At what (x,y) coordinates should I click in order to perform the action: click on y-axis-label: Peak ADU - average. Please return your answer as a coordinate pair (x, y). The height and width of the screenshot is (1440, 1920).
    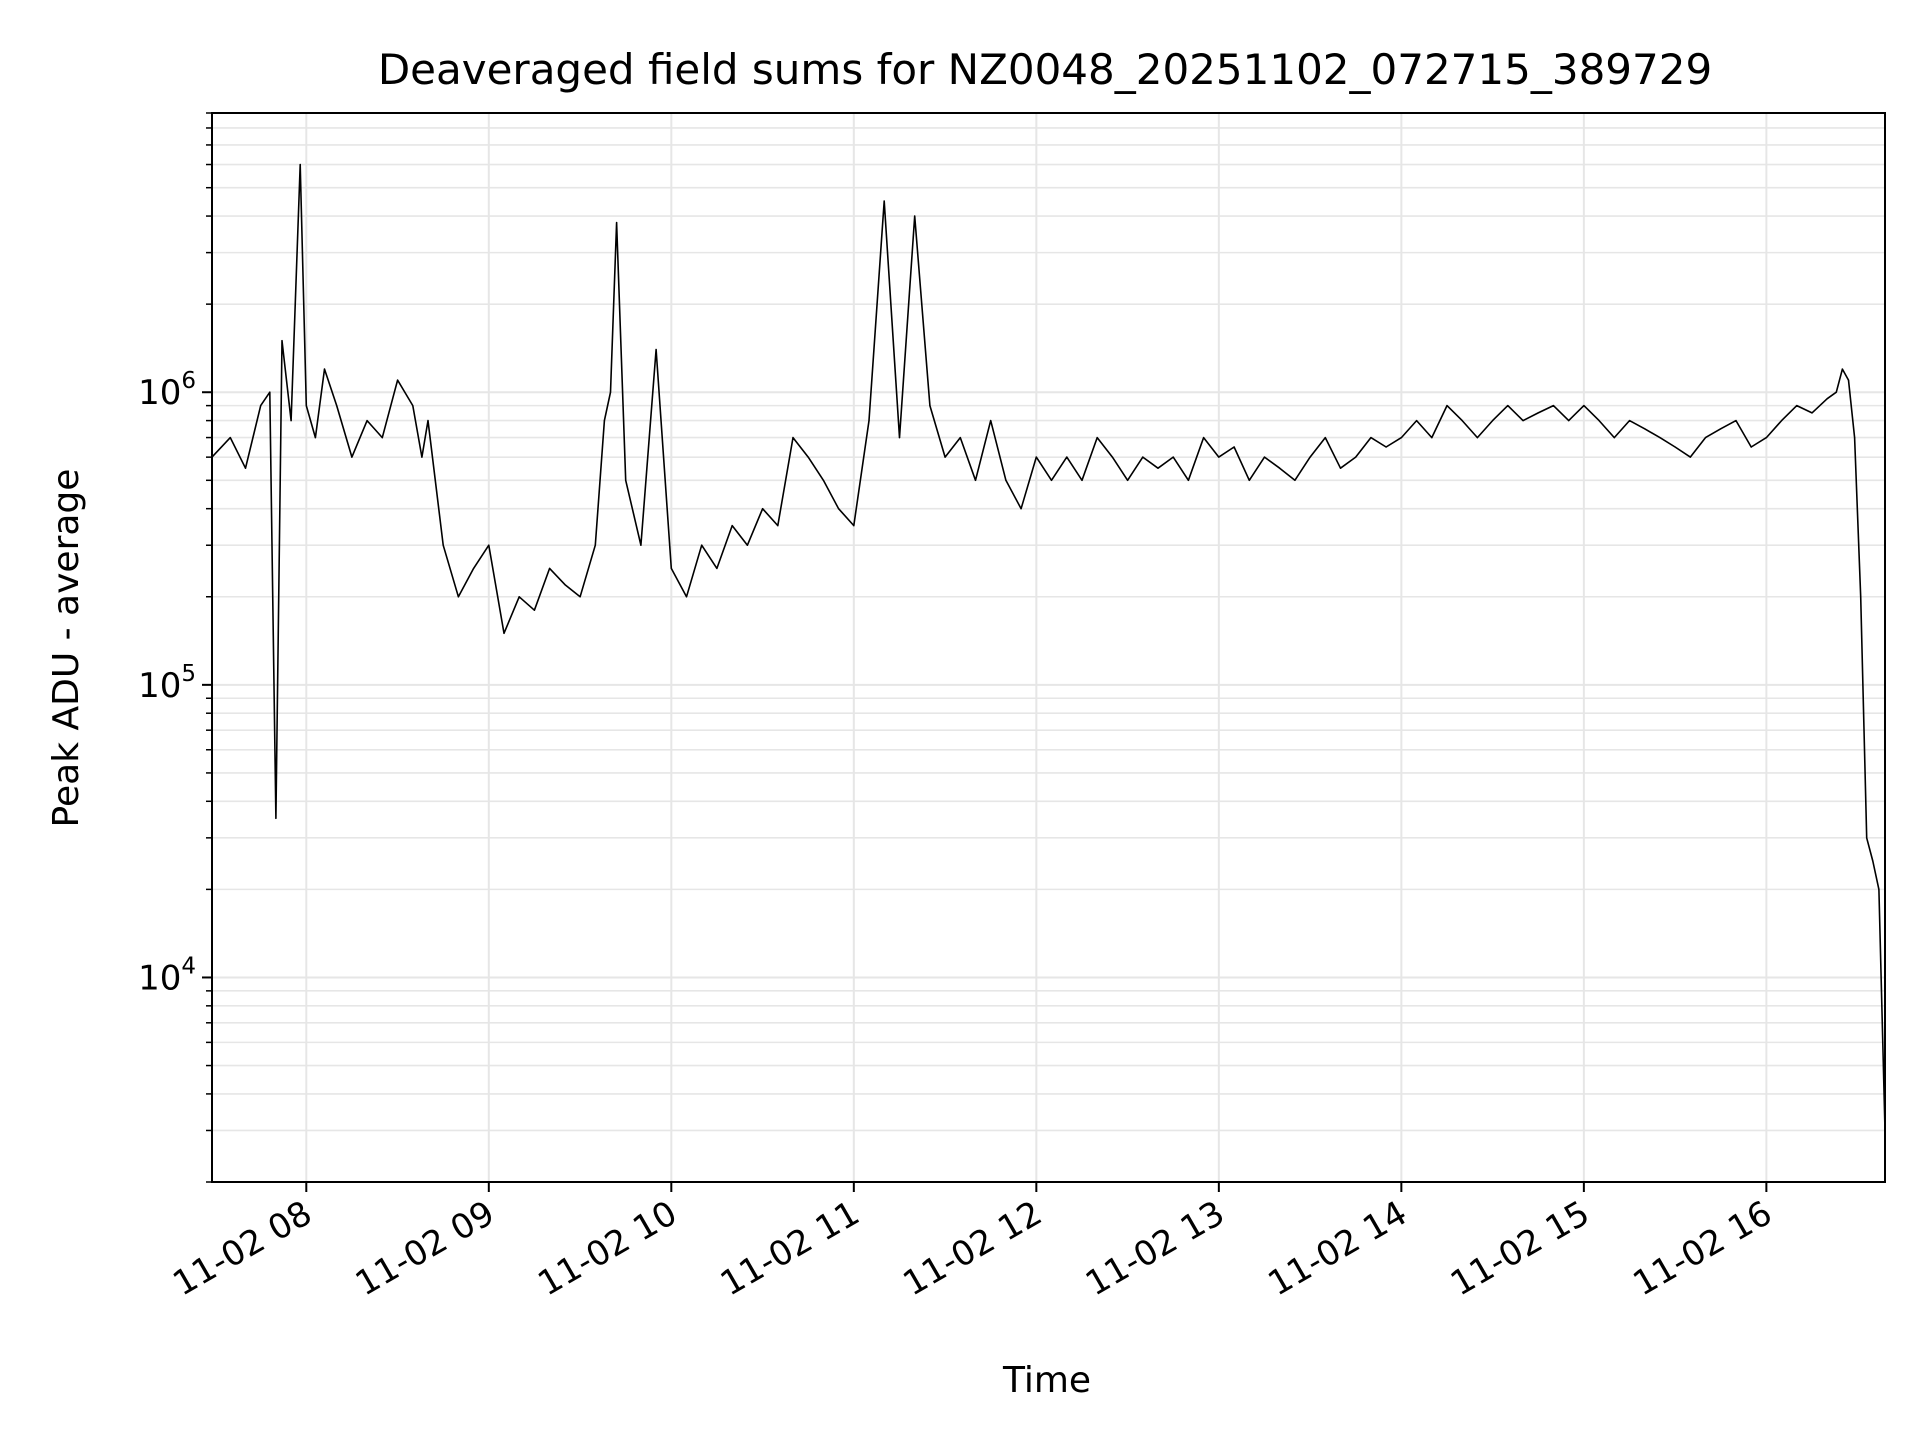
    Looking at the image, I should click on (66, 648).